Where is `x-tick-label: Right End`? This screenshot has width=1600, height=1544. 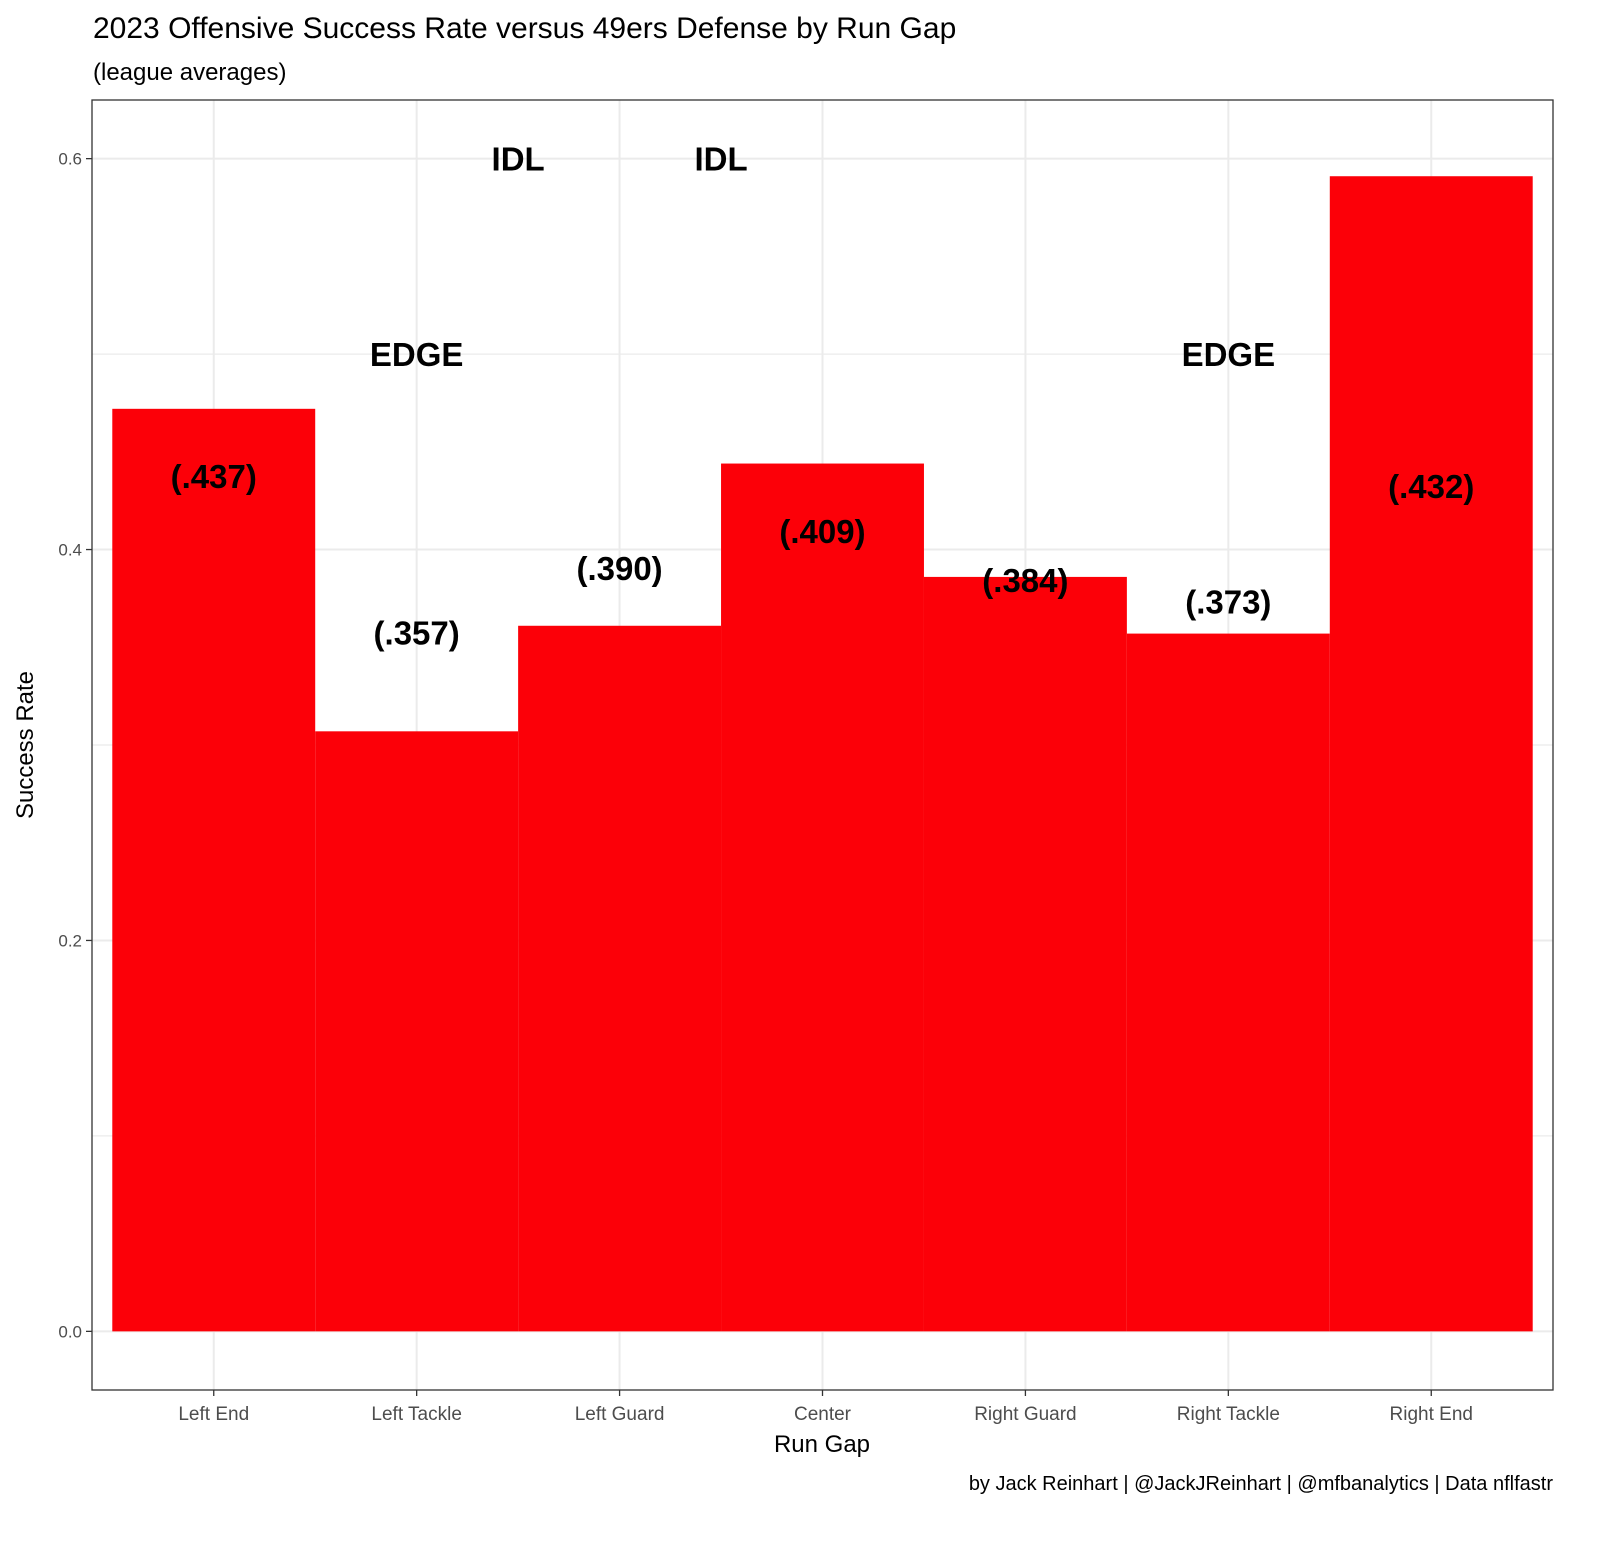 x-tick-label: Right End is located at coordinates (1431, 1414).